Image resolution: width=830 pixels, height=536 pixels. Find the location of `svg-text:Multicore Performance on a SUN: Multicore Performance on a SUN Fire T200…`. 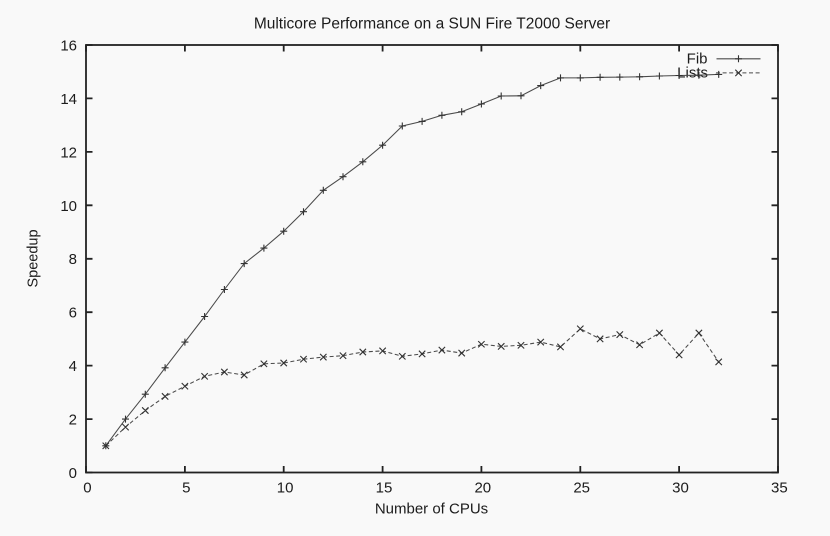

svg-text:Multicore Performance on a SUN: Multicore Performance on a SUN Fire T200… is located at coordinates (432, 24).